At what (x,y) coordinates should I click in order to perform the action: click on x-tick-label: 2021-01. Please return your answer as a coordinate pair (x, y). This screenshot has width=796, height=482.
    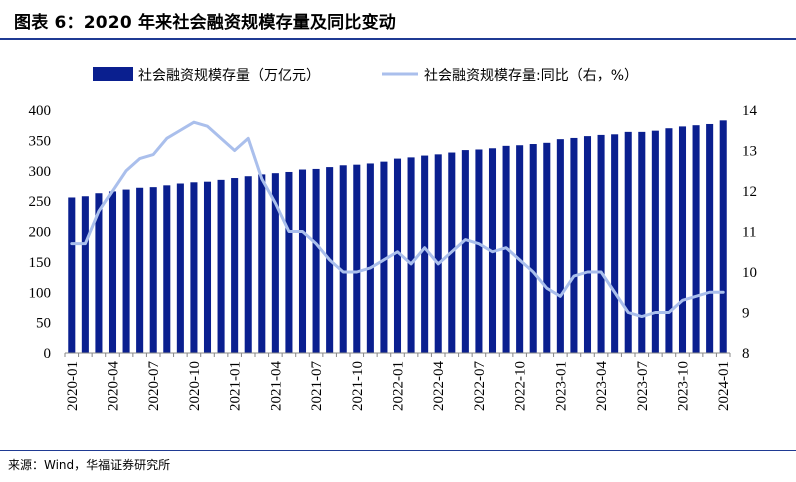
    Looking at the image, I should click on (236, 386).